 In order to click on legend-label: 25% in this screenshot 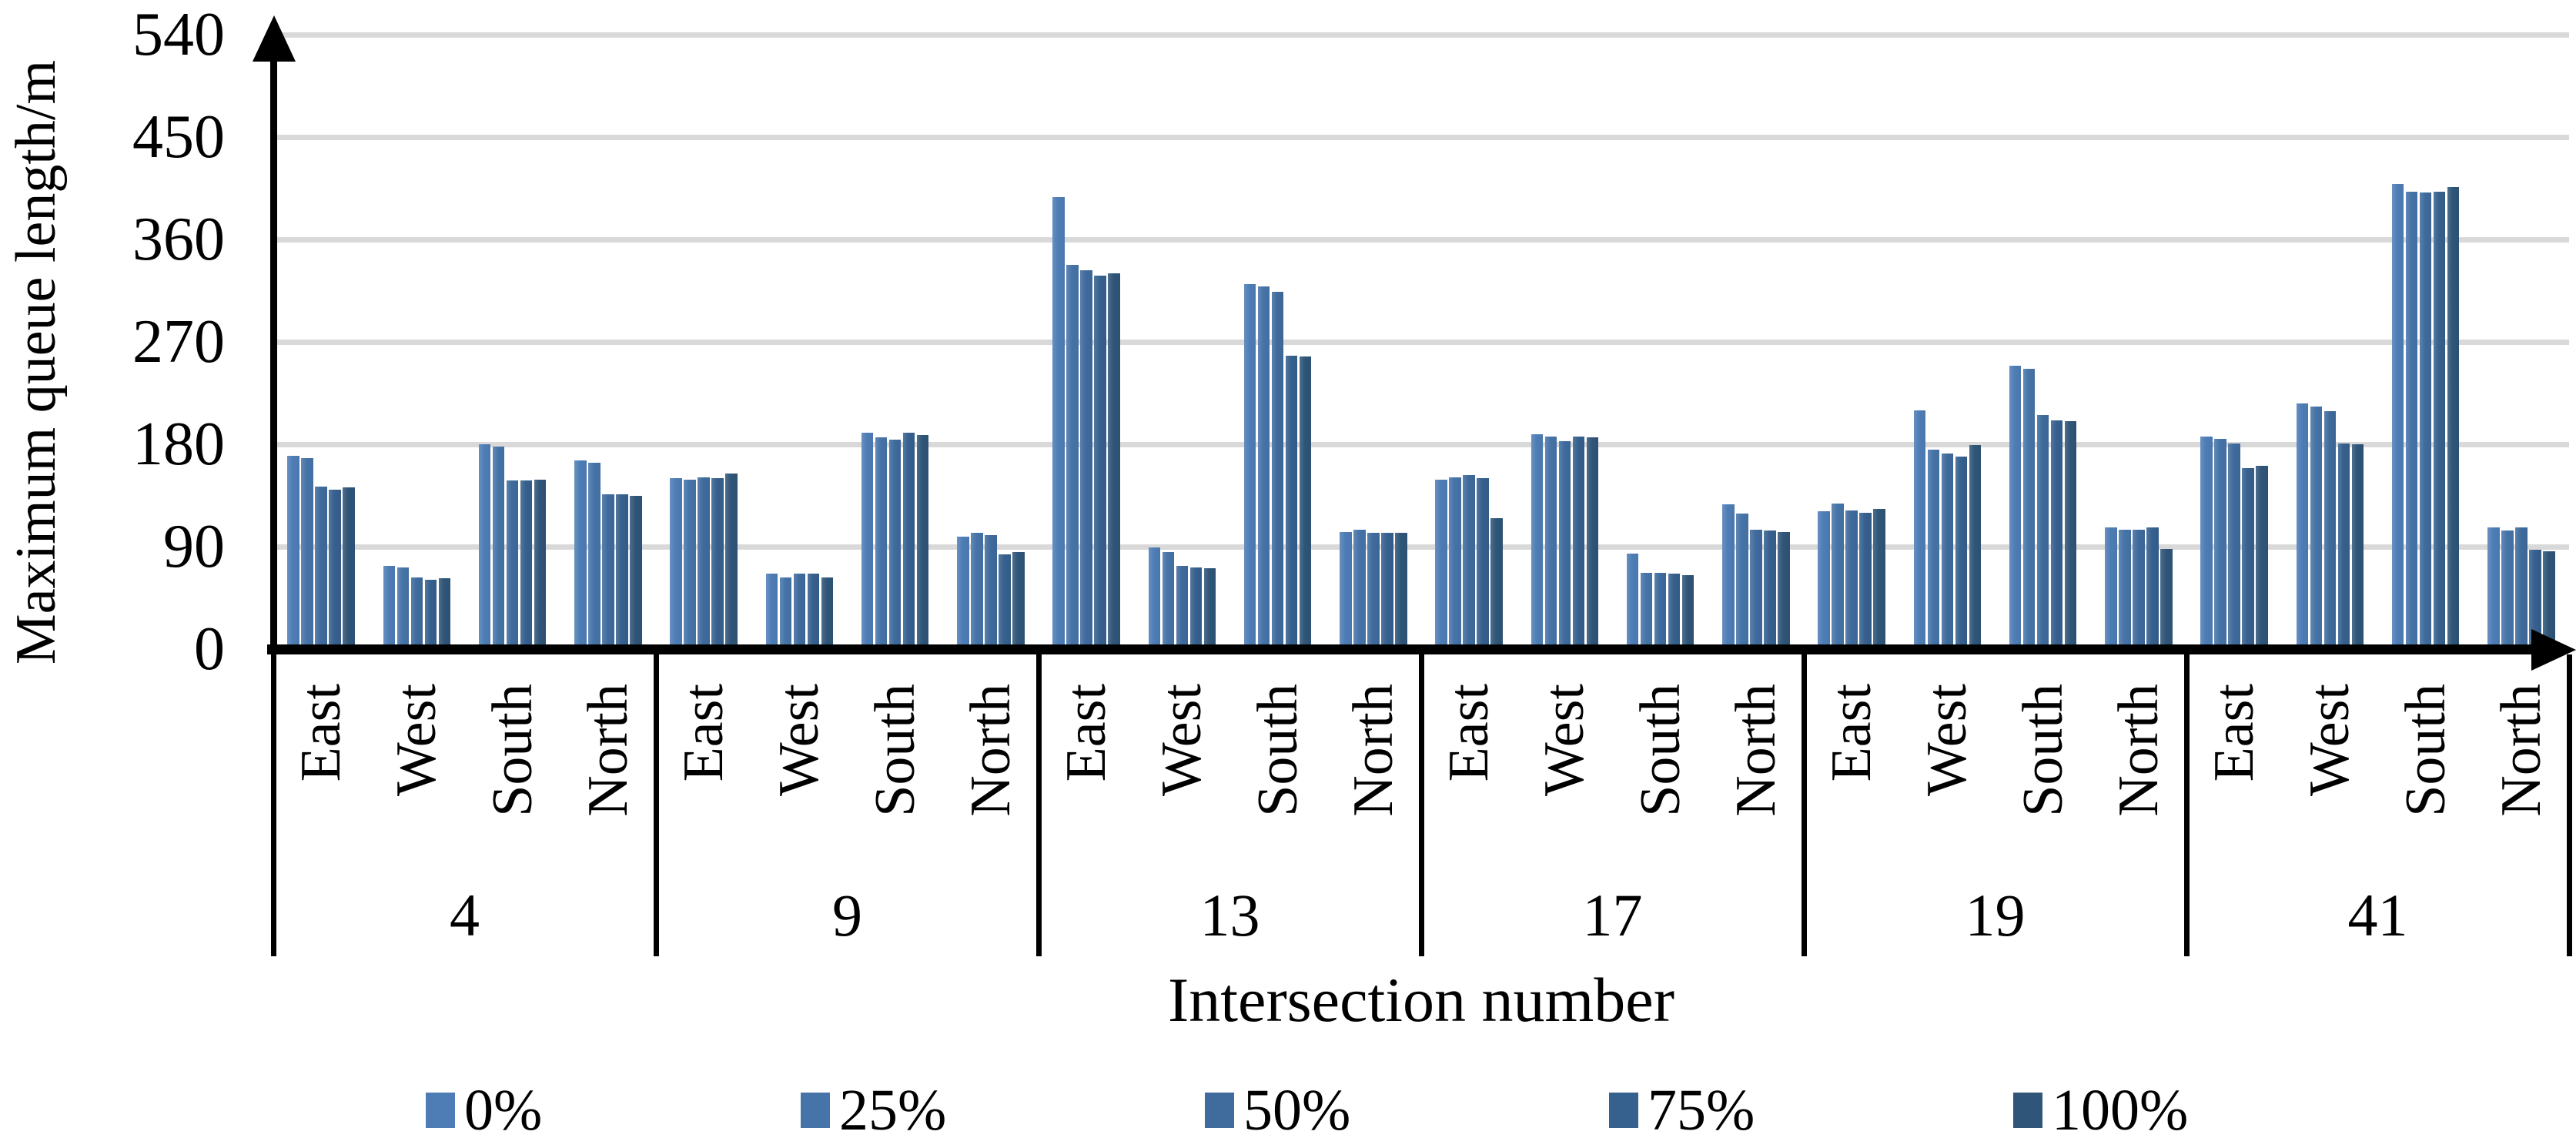, I will do `click(893, 1110)`.